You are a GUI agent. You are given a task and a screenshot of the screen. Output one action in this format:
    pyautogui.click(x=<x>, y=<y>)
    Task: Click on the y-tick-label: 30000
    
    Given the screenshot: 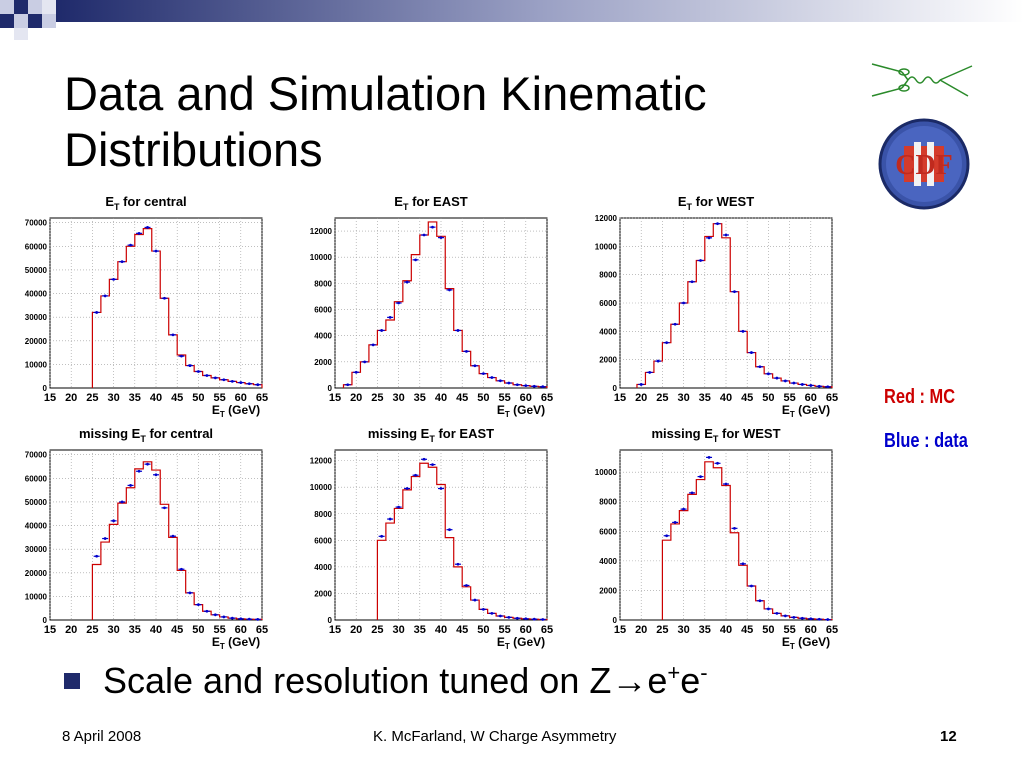 What is the action you would take?
    pyautogui.click(x=36, y=317)
    